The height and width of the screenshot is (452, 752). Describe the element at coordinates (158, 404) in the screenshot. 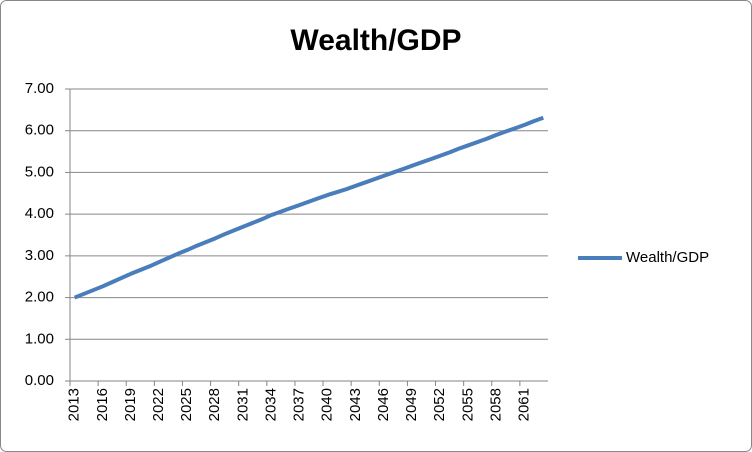

I see `x-tick-label: 2022` at that location.